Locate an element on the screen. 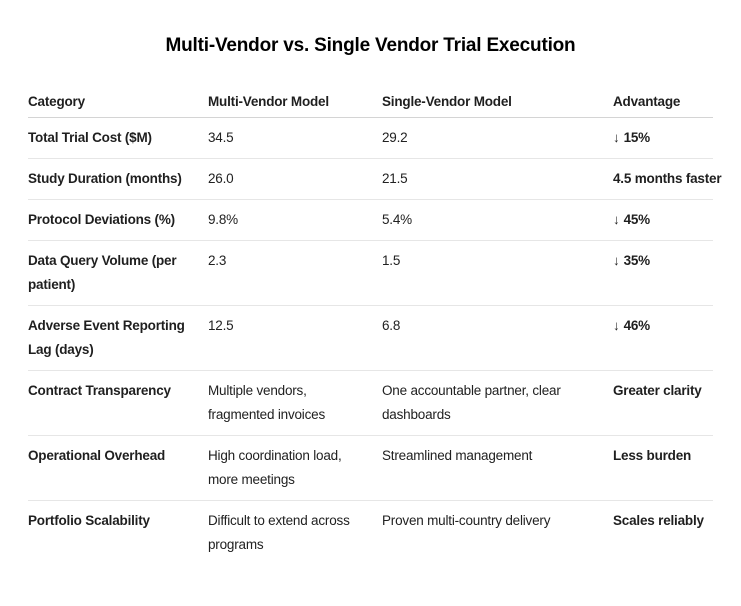 This screenshot has height=606, width=741. advantage-text: Less burden is located at coordinates (652, 455).